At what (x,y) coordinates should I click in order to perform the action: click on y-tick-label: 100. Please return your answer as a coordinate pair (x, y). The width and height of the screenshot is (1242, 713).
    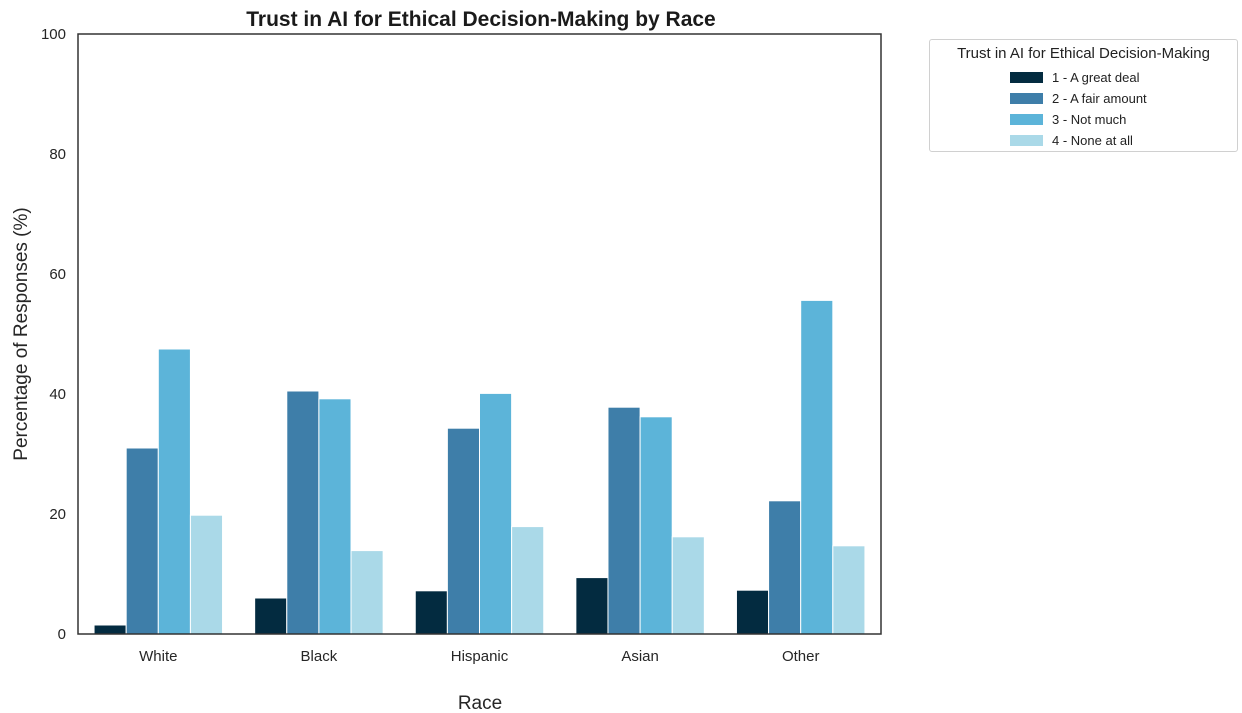
    Looking at the image, I should click on (53, 34).